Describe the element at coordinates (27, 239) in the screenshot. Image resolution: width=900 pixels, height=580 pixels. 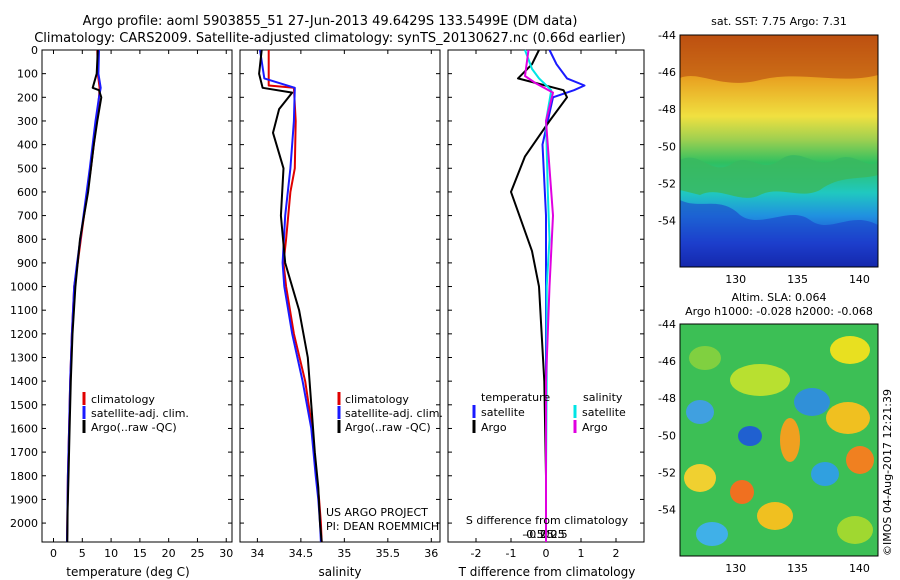
I see `y-tick-label: 800` at that location.